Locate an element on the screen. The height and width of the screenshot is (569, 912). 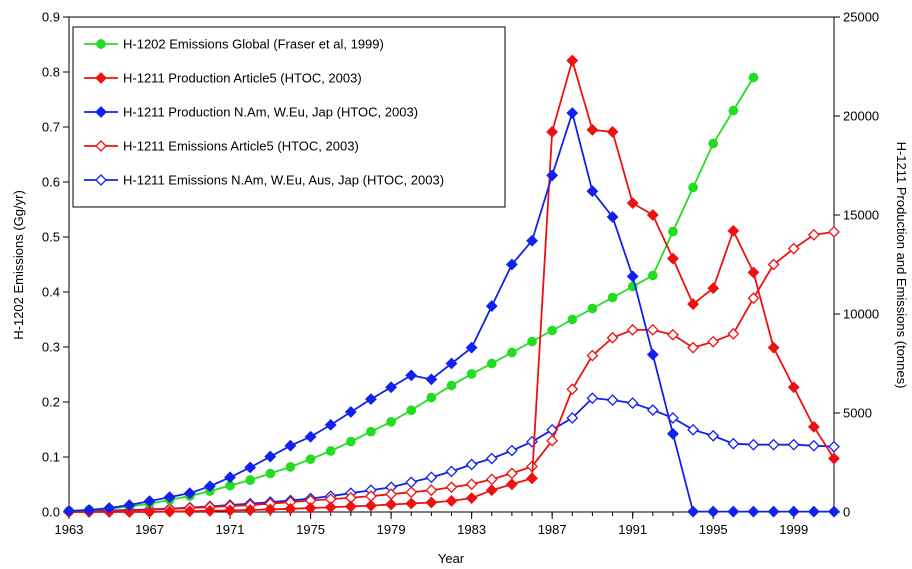
y-left-tick-label: 0.9 is located at coordinates (51, 17).